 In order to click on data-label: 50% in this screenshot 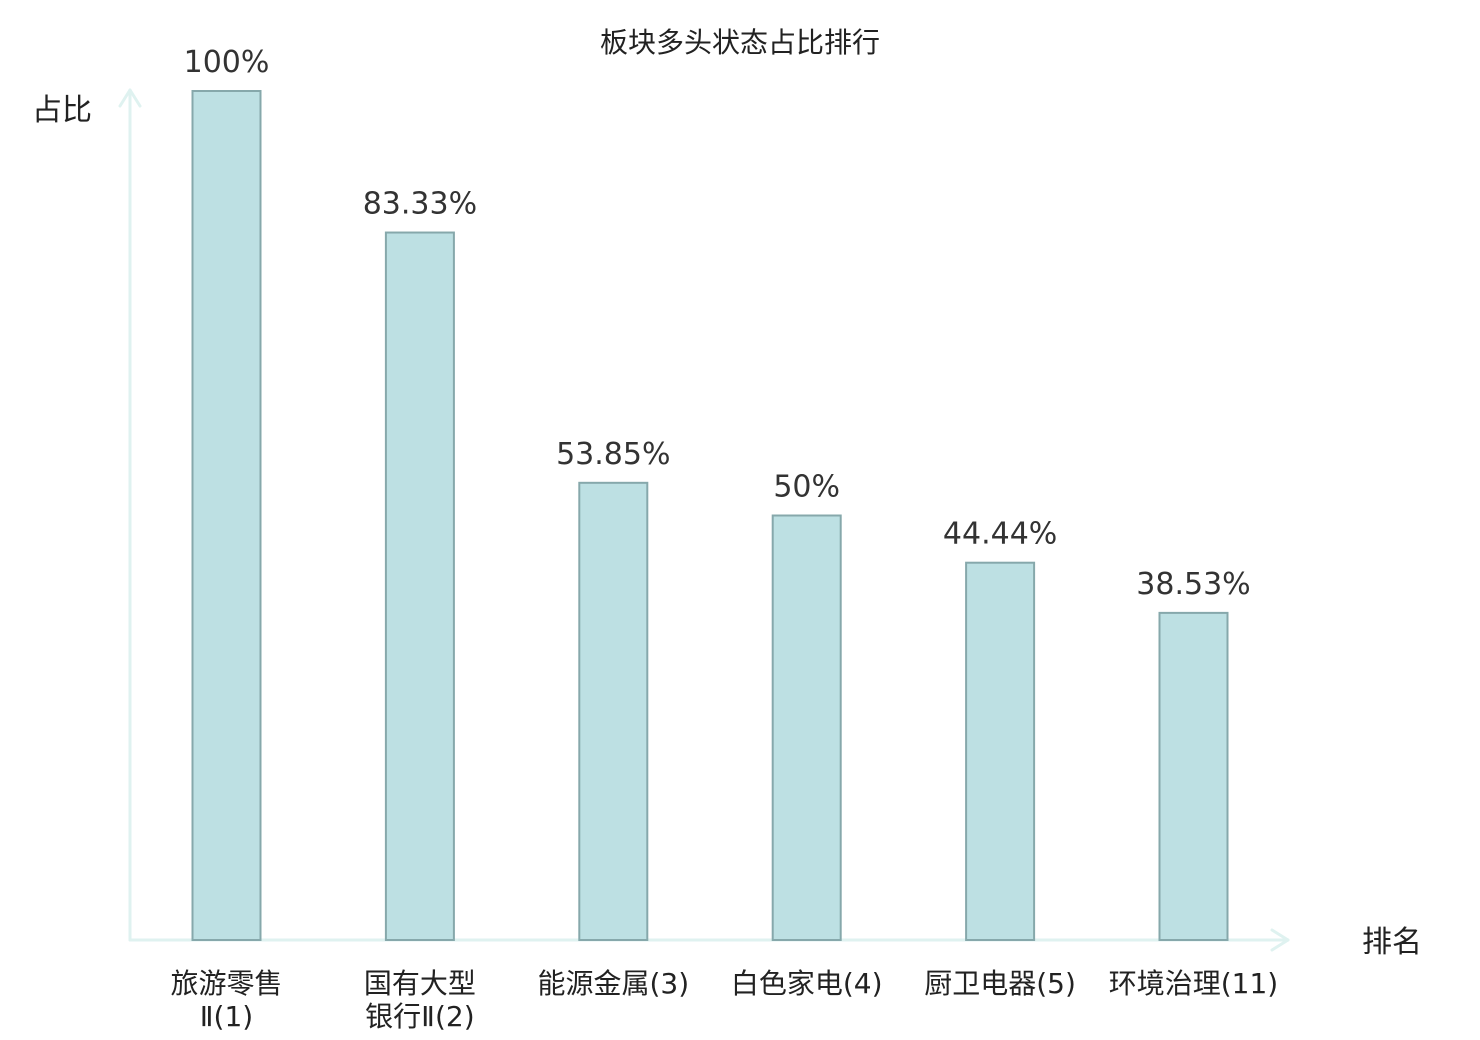, I will do `click(806, 487)`.